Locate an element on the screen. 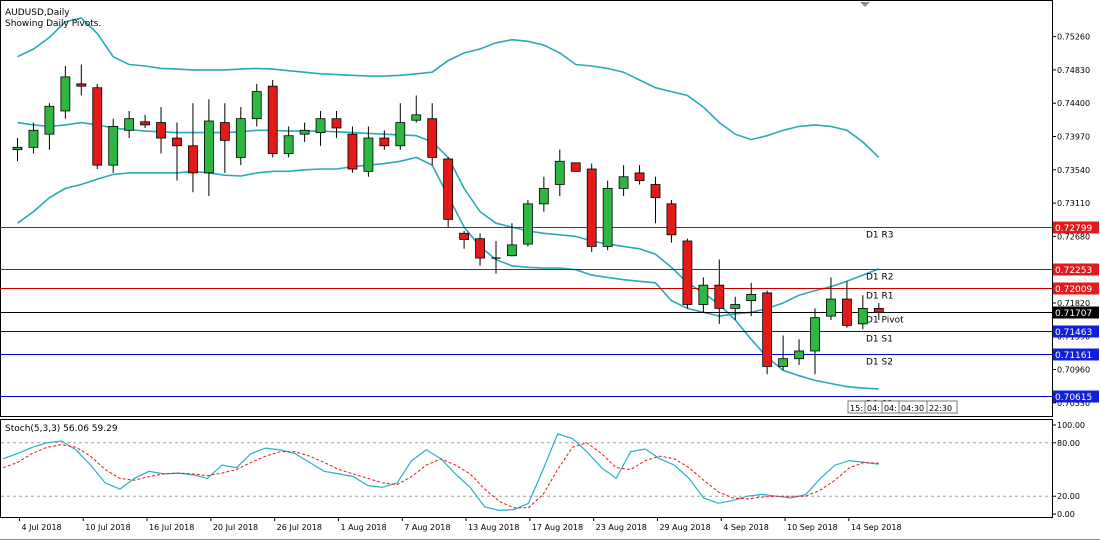  time-tick-label: 17 Aug 2018 is located at coordinates (557, 527).